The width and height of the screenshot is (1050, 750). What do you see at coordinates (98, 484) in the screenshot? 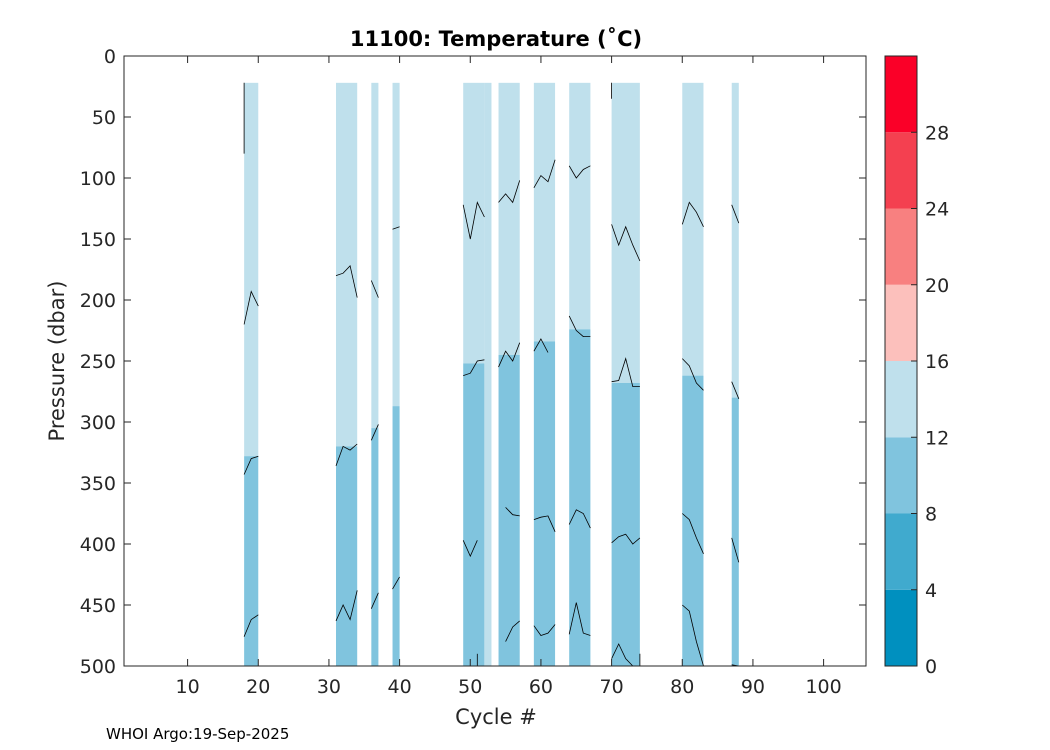
I see `y-tick-label-350: 350` at bounding box center [98, 484].